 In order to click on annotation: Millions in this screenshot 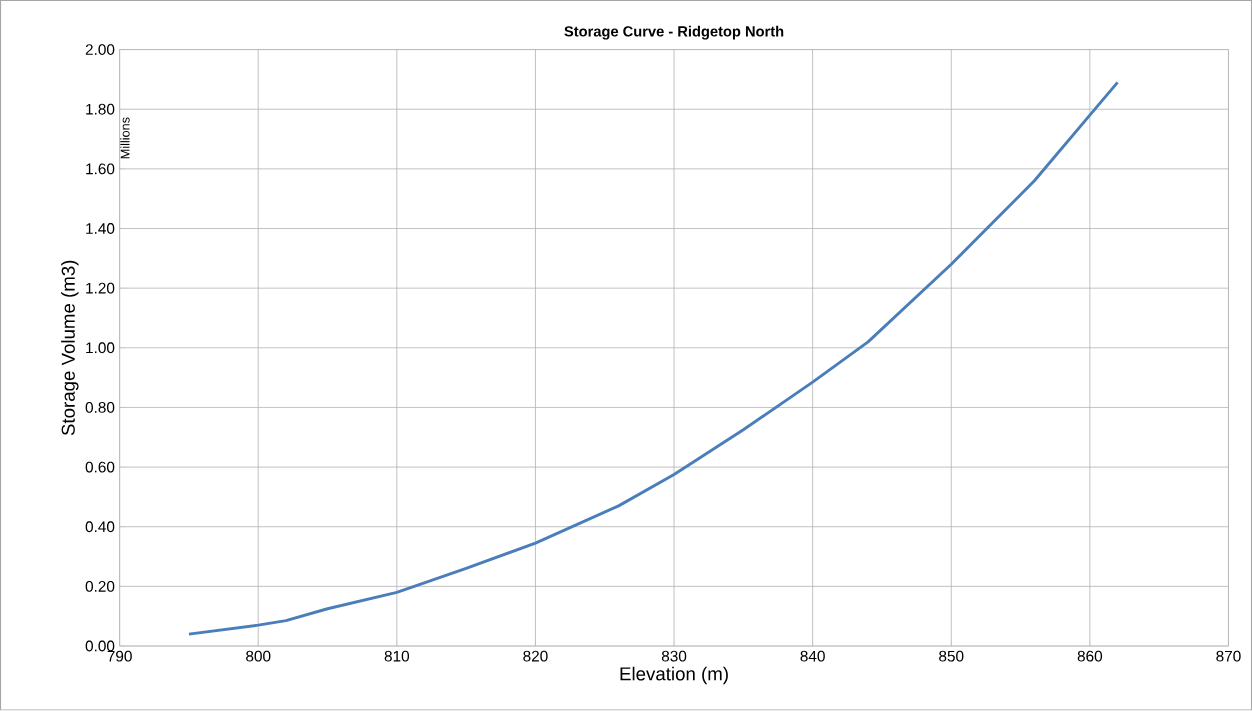, I will do `click(125, 138)`.